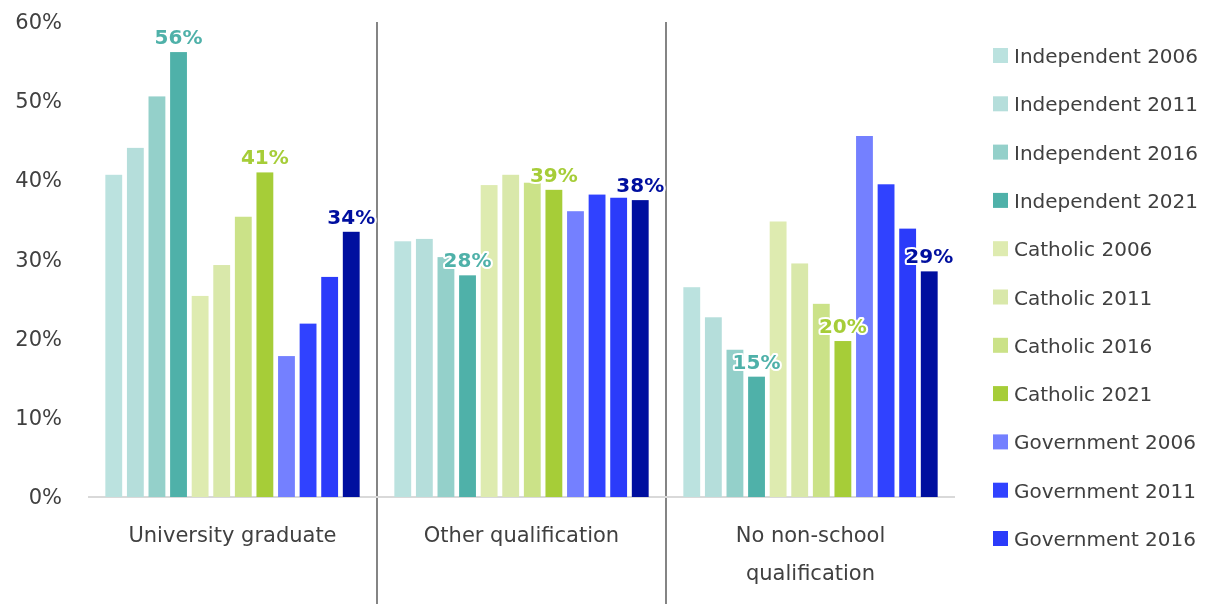  Describe the element at coordinates (38, 259) in the screenshot. I see `y-tick-label: 30%` at that location.